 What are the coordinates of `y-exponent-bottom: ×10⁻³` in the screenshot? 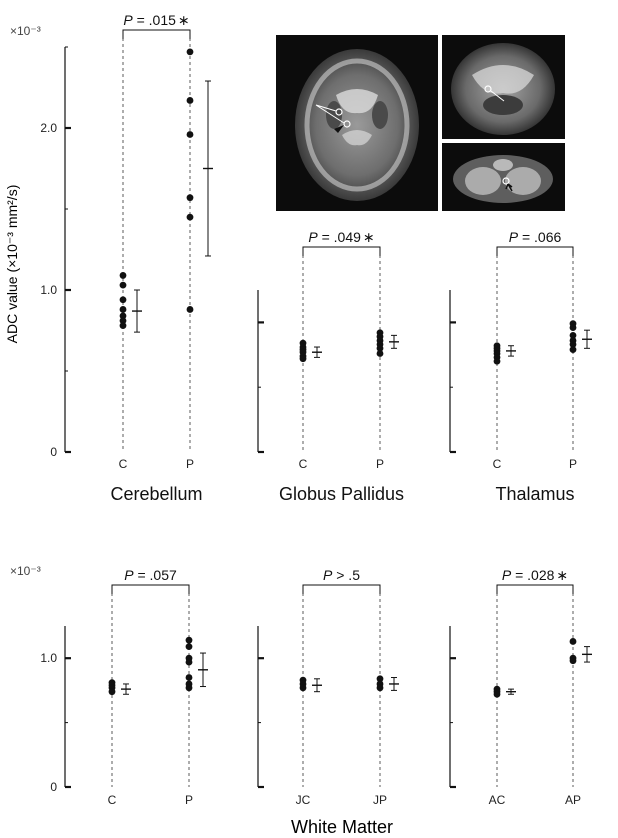 It's located at (25, 571).